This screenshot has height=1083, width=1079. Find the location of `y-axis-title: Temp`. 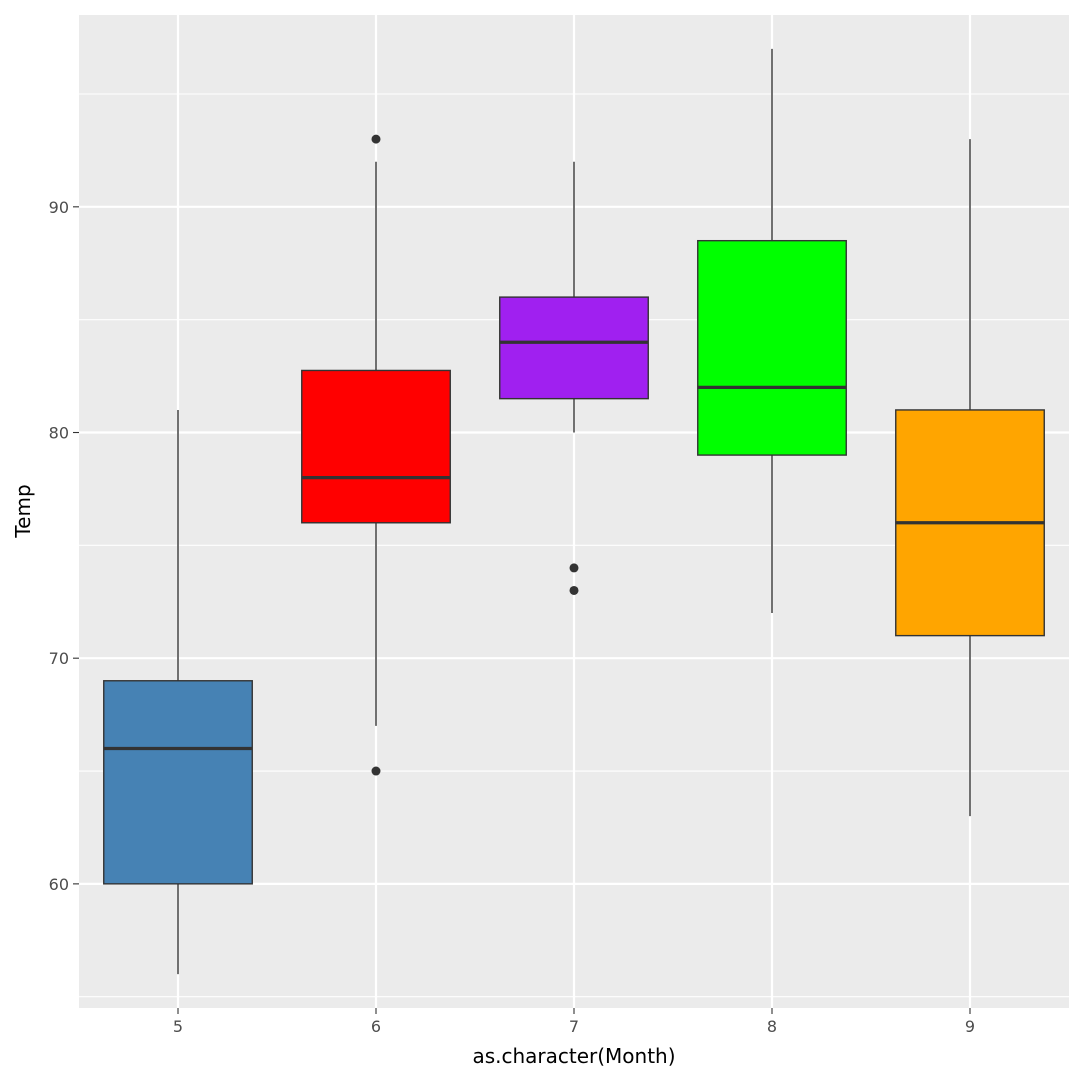

y-axis-title: Temp is located at coordinates (23, 511).